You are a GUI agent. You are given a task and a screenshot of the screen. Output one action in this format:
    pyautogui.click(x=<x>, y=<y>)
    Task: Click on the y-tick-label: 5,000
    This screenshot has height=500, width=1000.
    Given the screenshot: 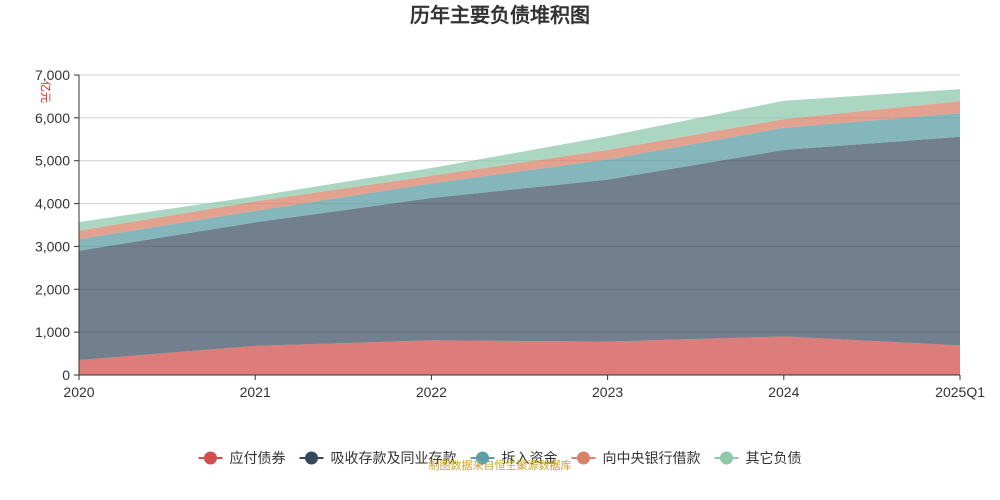 What is the action you would take?
    pyautogui.click(x=52, y=161)
    